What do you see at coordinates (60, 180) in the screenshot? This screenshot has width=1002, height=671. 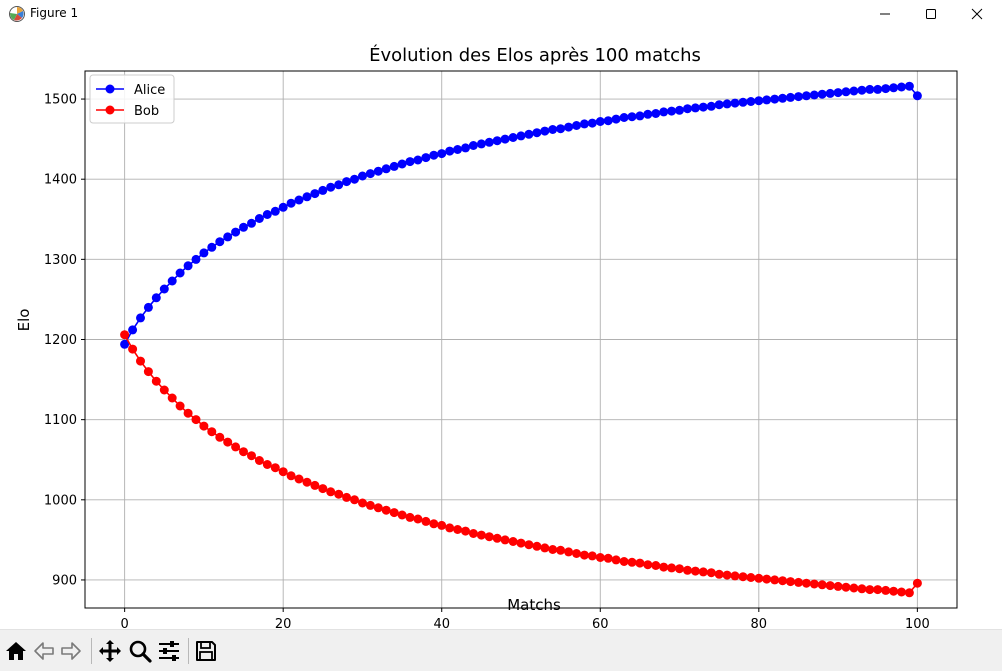 I see `y-tick-label: 1400` at bounding box center [60, 180].